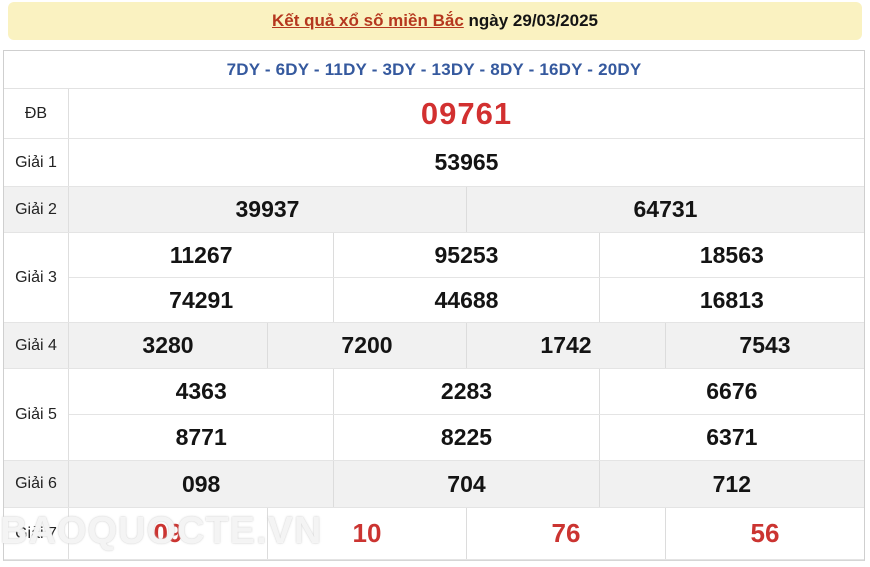  I want to click on result-row-giai-6: Giải 6 098 704 712, so click(434, 484).